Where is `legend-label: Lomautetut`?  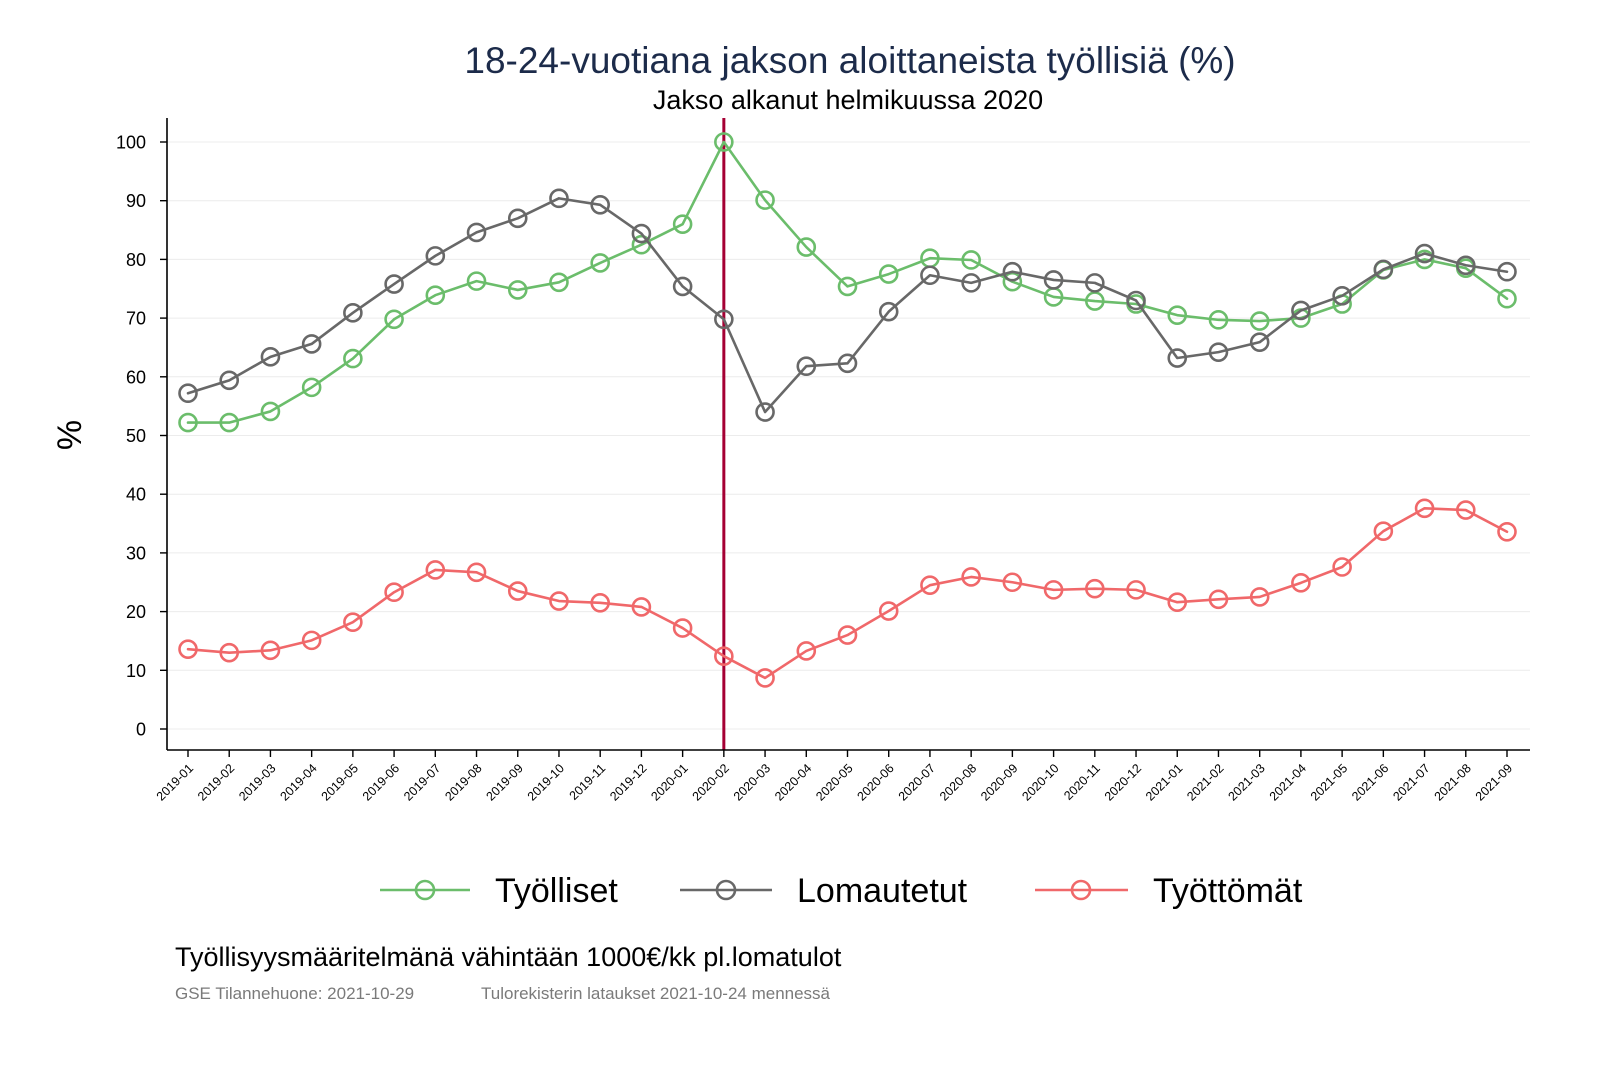 legend-label: Lomautetut is located at coordinates (882, 891).